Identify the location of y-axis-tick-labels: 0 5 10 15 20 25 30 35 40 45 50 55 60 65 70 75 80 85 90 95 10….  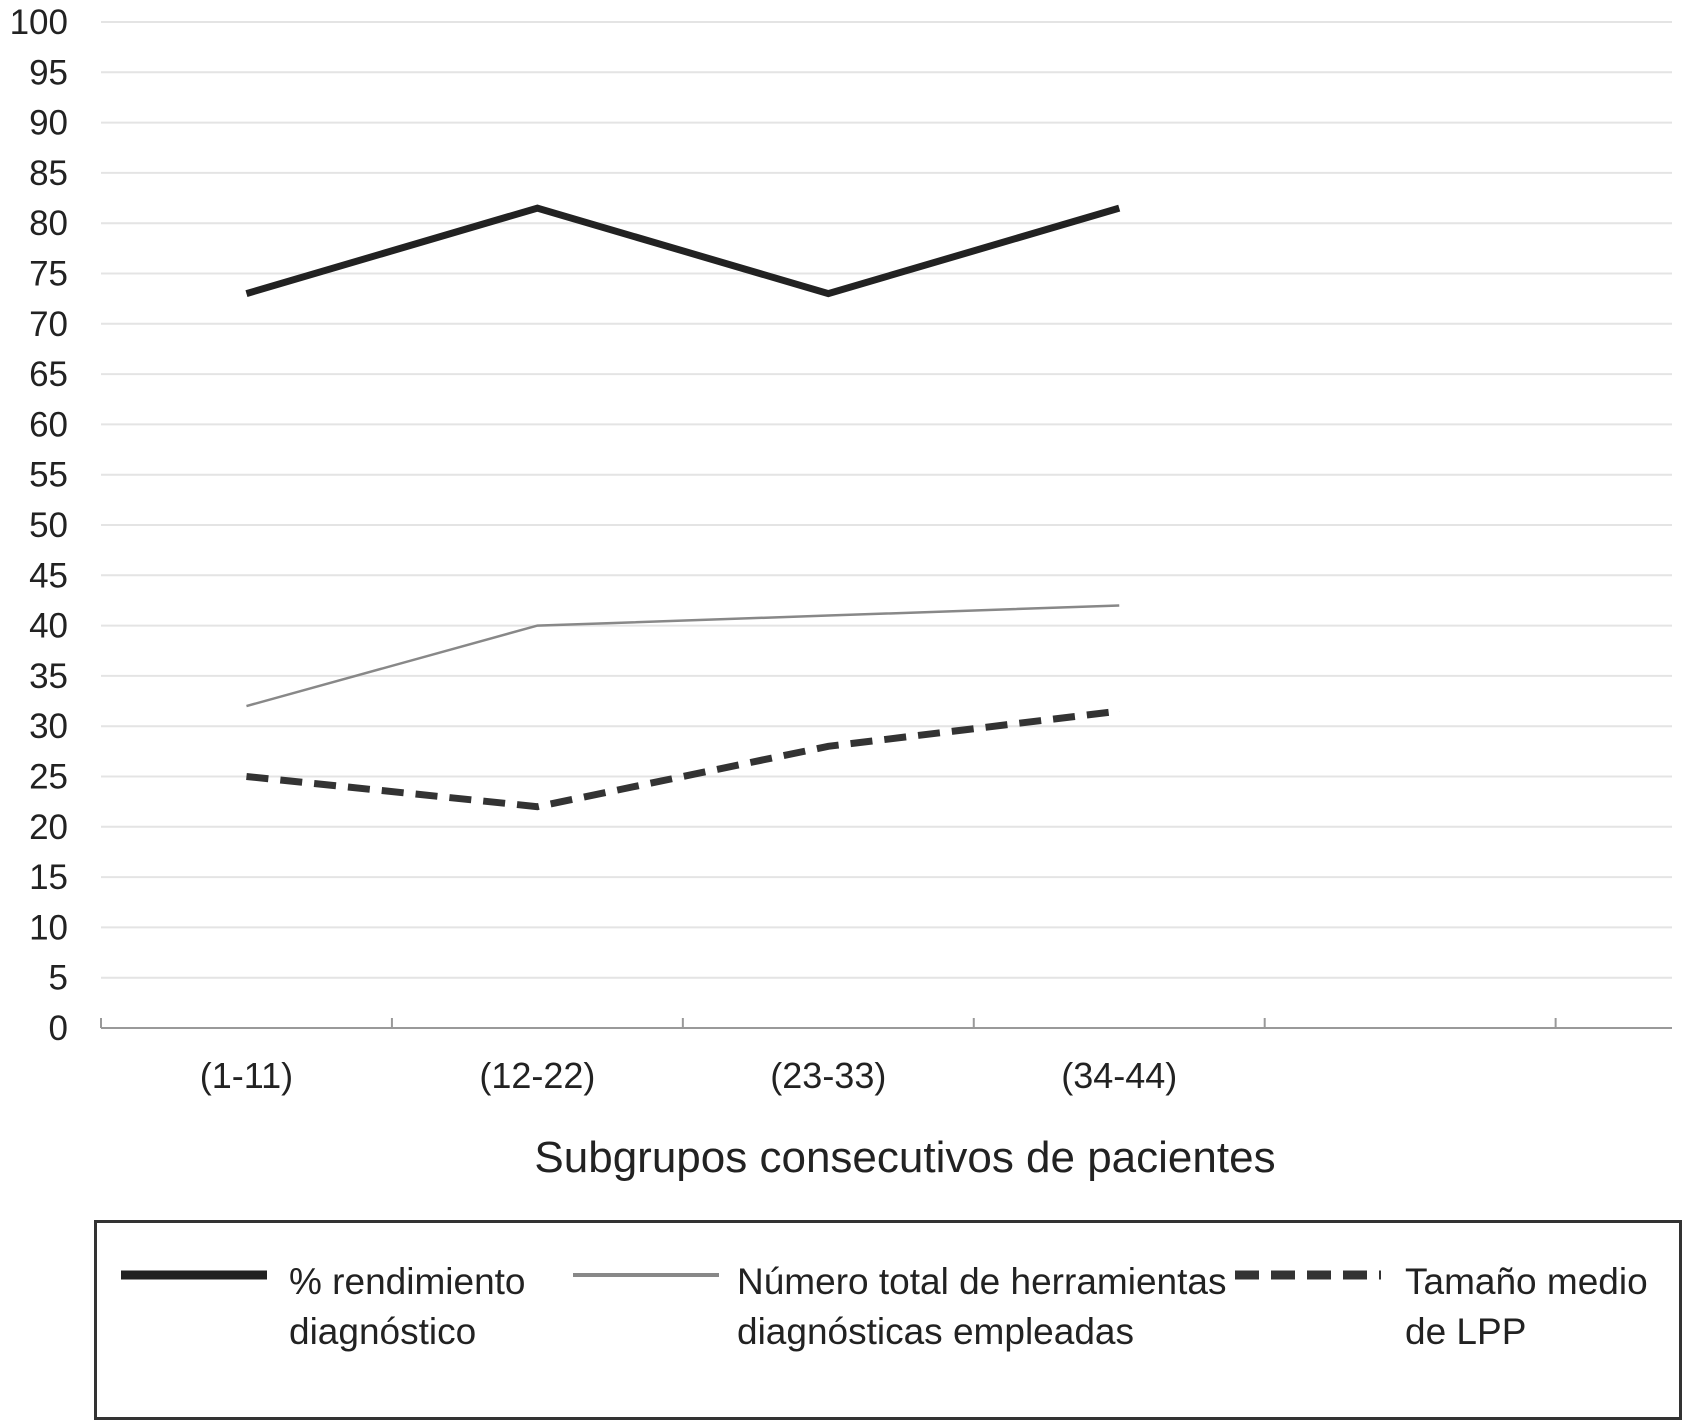
(39, 525).